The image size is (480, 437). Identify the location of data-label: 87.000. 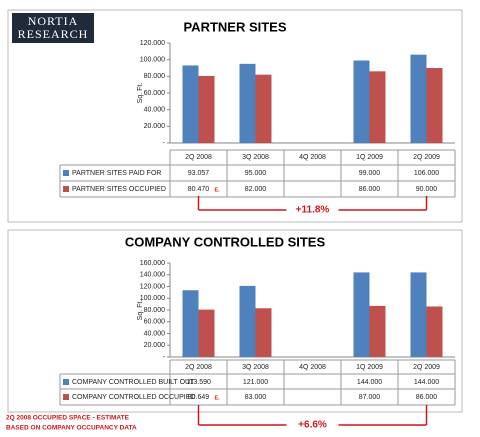
(370, 397).